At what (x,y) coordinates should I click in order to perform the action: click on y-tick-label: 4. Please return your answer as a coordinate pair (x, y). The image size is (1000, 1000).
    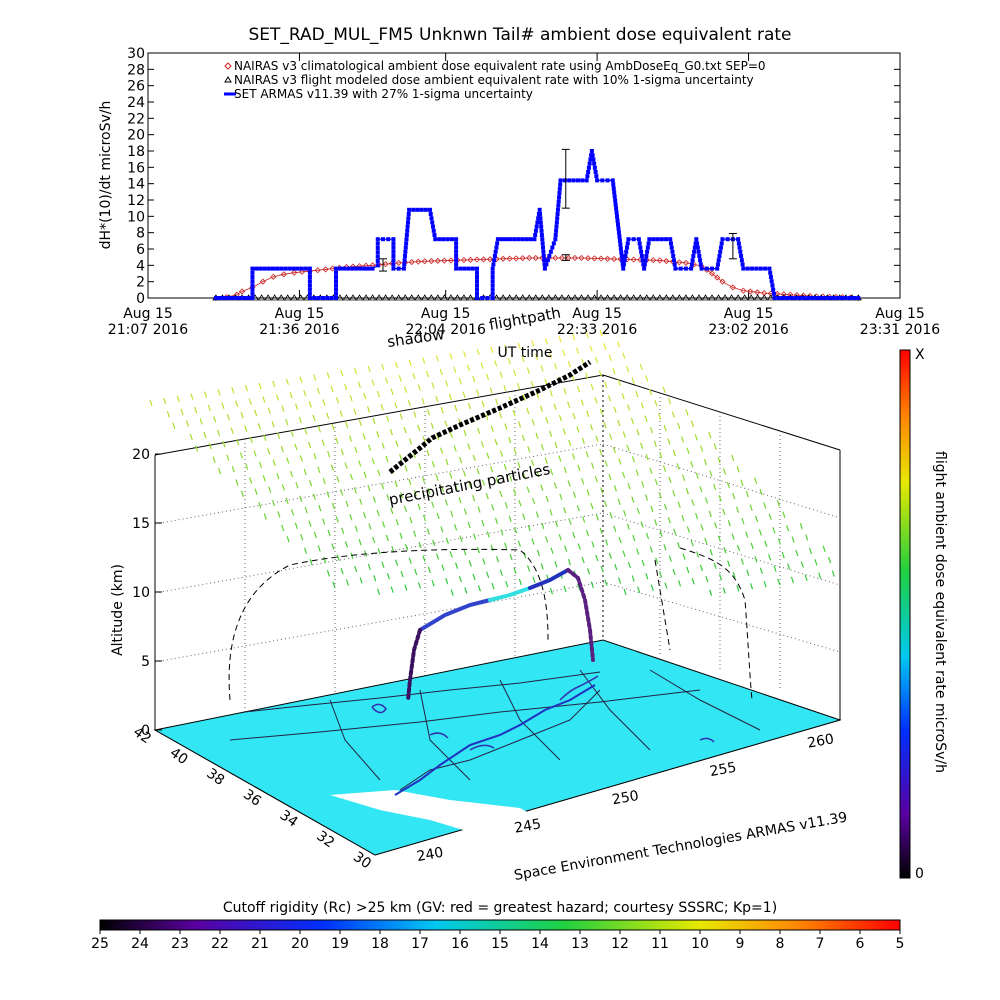
    Looking at the image, I should click on (140, 266).